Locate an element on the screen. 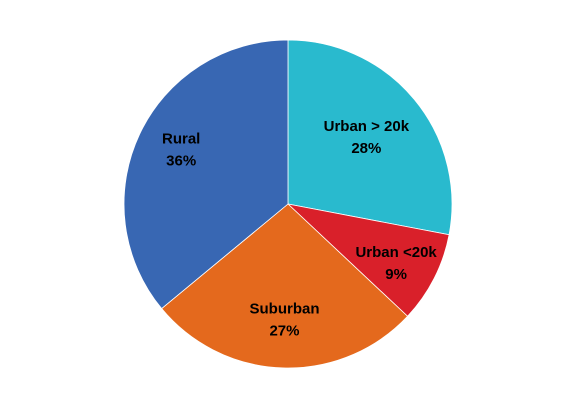 This screenshot has width=576, height=408. slice-label: Suburban 27% is located at coordinates (284, 319).